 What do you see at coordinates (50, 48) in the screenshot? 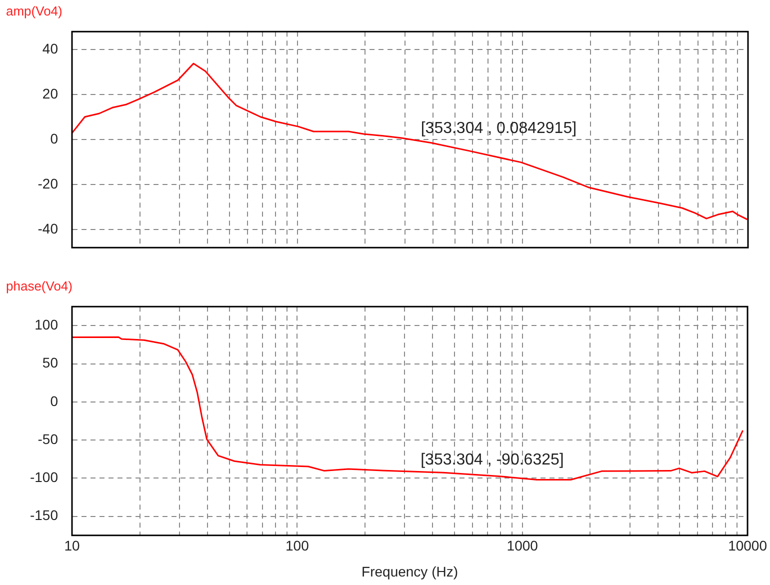
I see `y-tick-label: 40` at bounding box center [50, 48].